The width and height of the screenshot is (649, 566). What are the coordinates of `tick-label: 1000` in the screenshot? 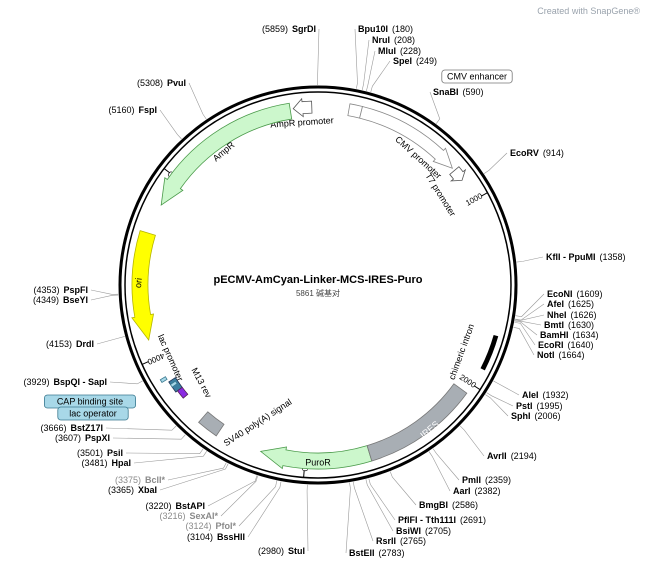 It's located at (474, 199).